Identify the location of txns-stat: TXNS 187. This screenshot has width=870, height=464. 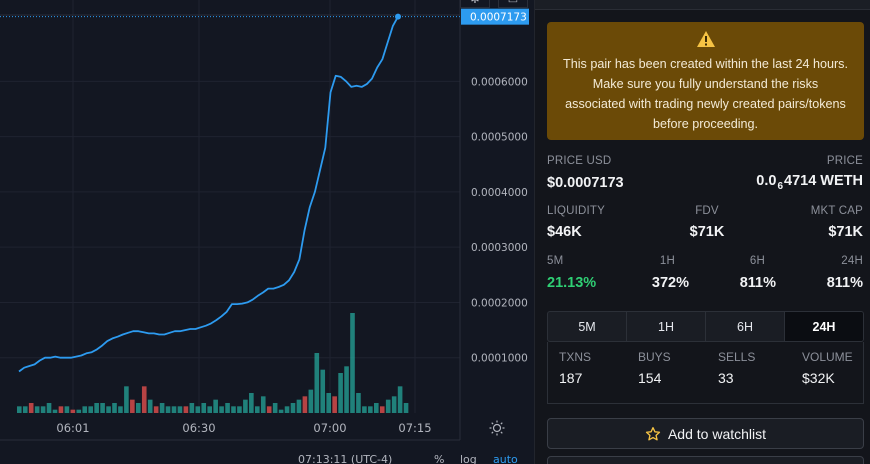
(575, 368).